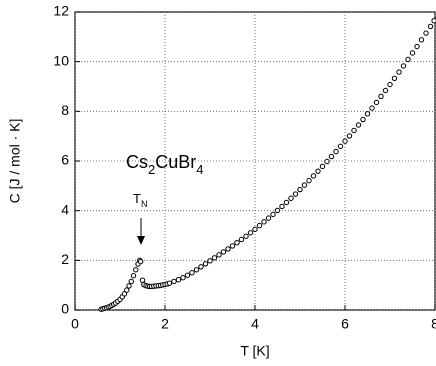 Image resolution: width=436 pixels, height=366 pixels. What do you see at coordinates (433, 324) in the screenshot?
I see `x-tick-label: 8` at bounding box center [433, 324].